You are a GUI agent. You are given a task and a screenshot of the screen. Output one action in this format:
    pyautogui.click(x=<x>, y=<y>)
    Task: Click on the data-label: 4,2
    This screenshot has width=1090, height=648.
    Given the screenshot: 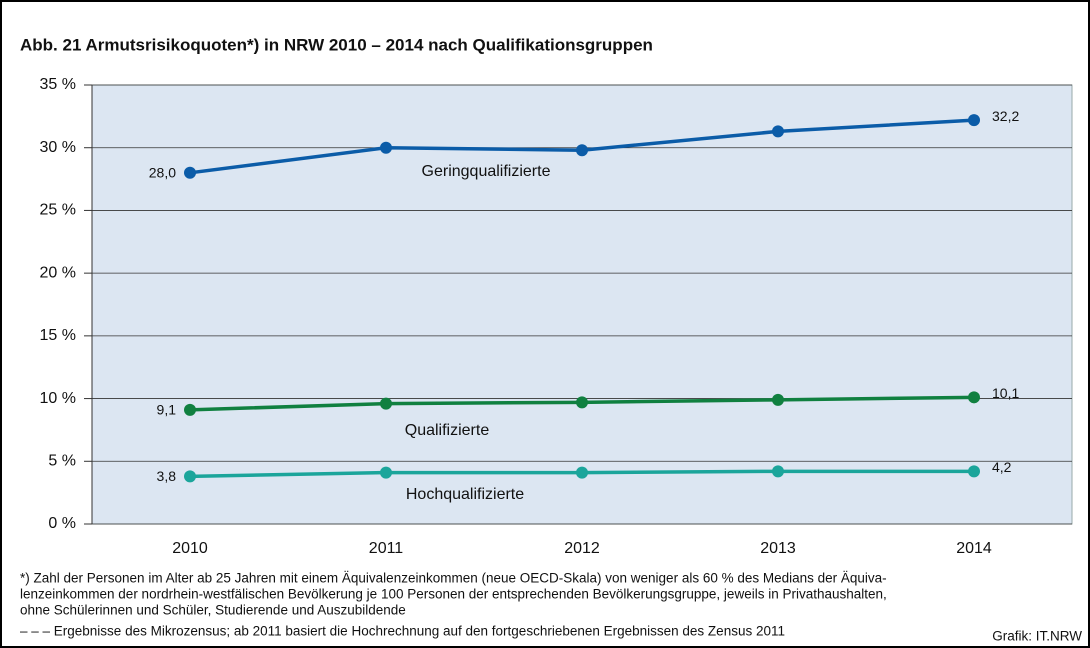 What is the action you would take?
    pyautogui.click(x=1002, y=467)
    